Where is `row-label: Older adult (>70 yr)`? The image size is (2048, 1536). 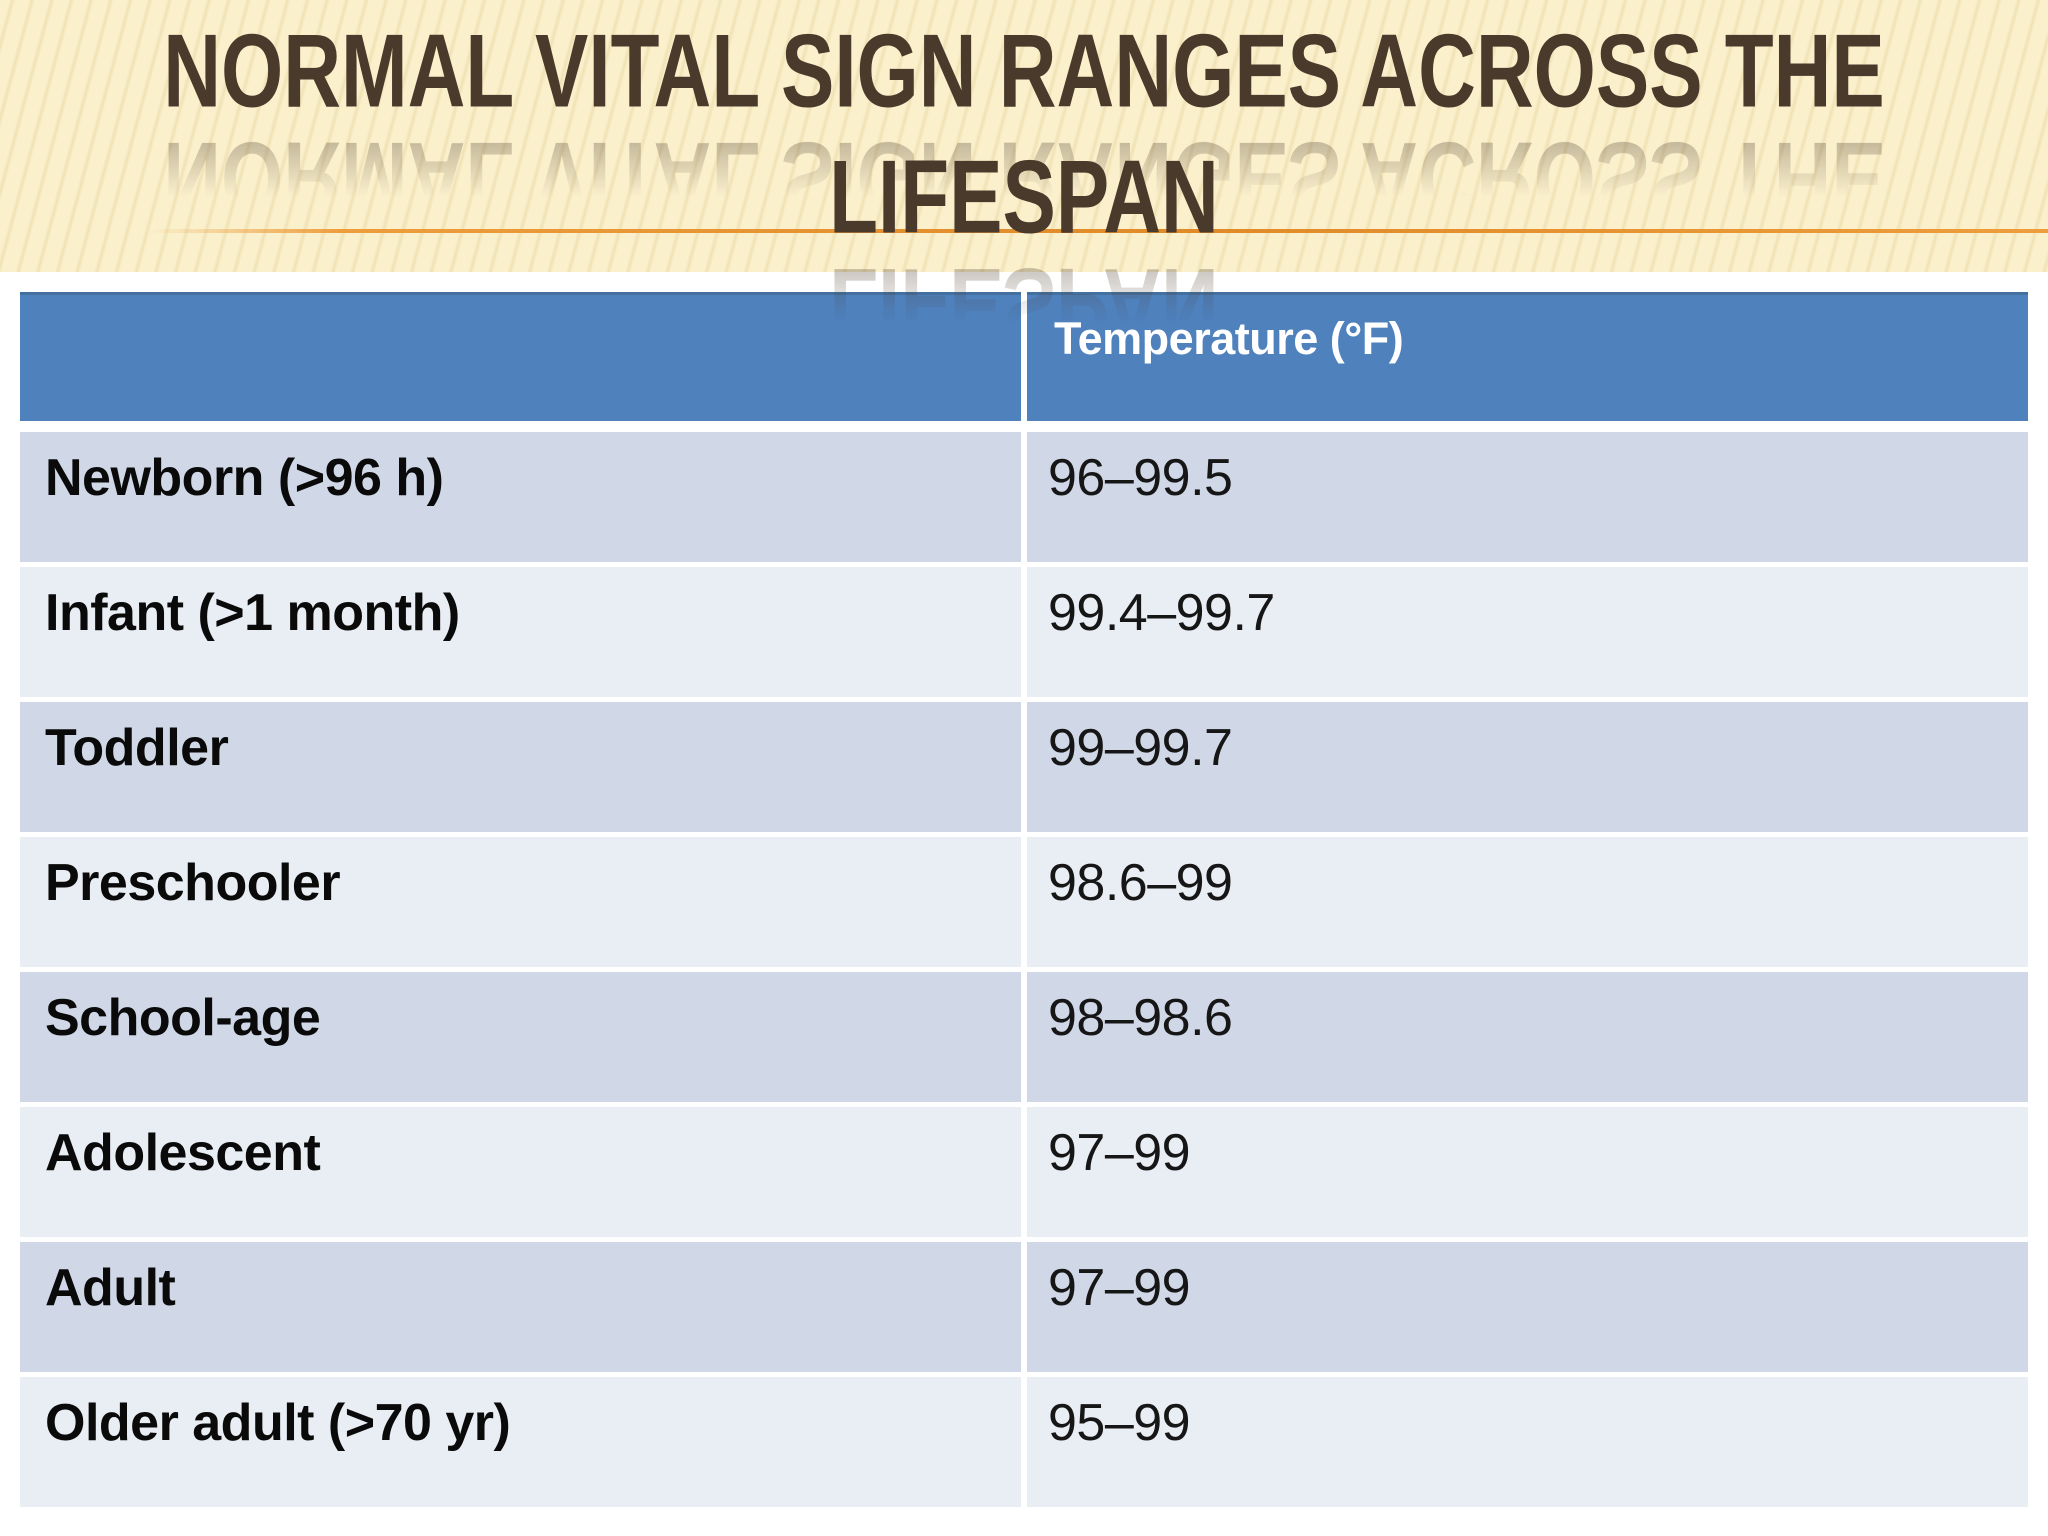 row-label: Older adult (>70 yr) is located at coordinates (520, 1442).